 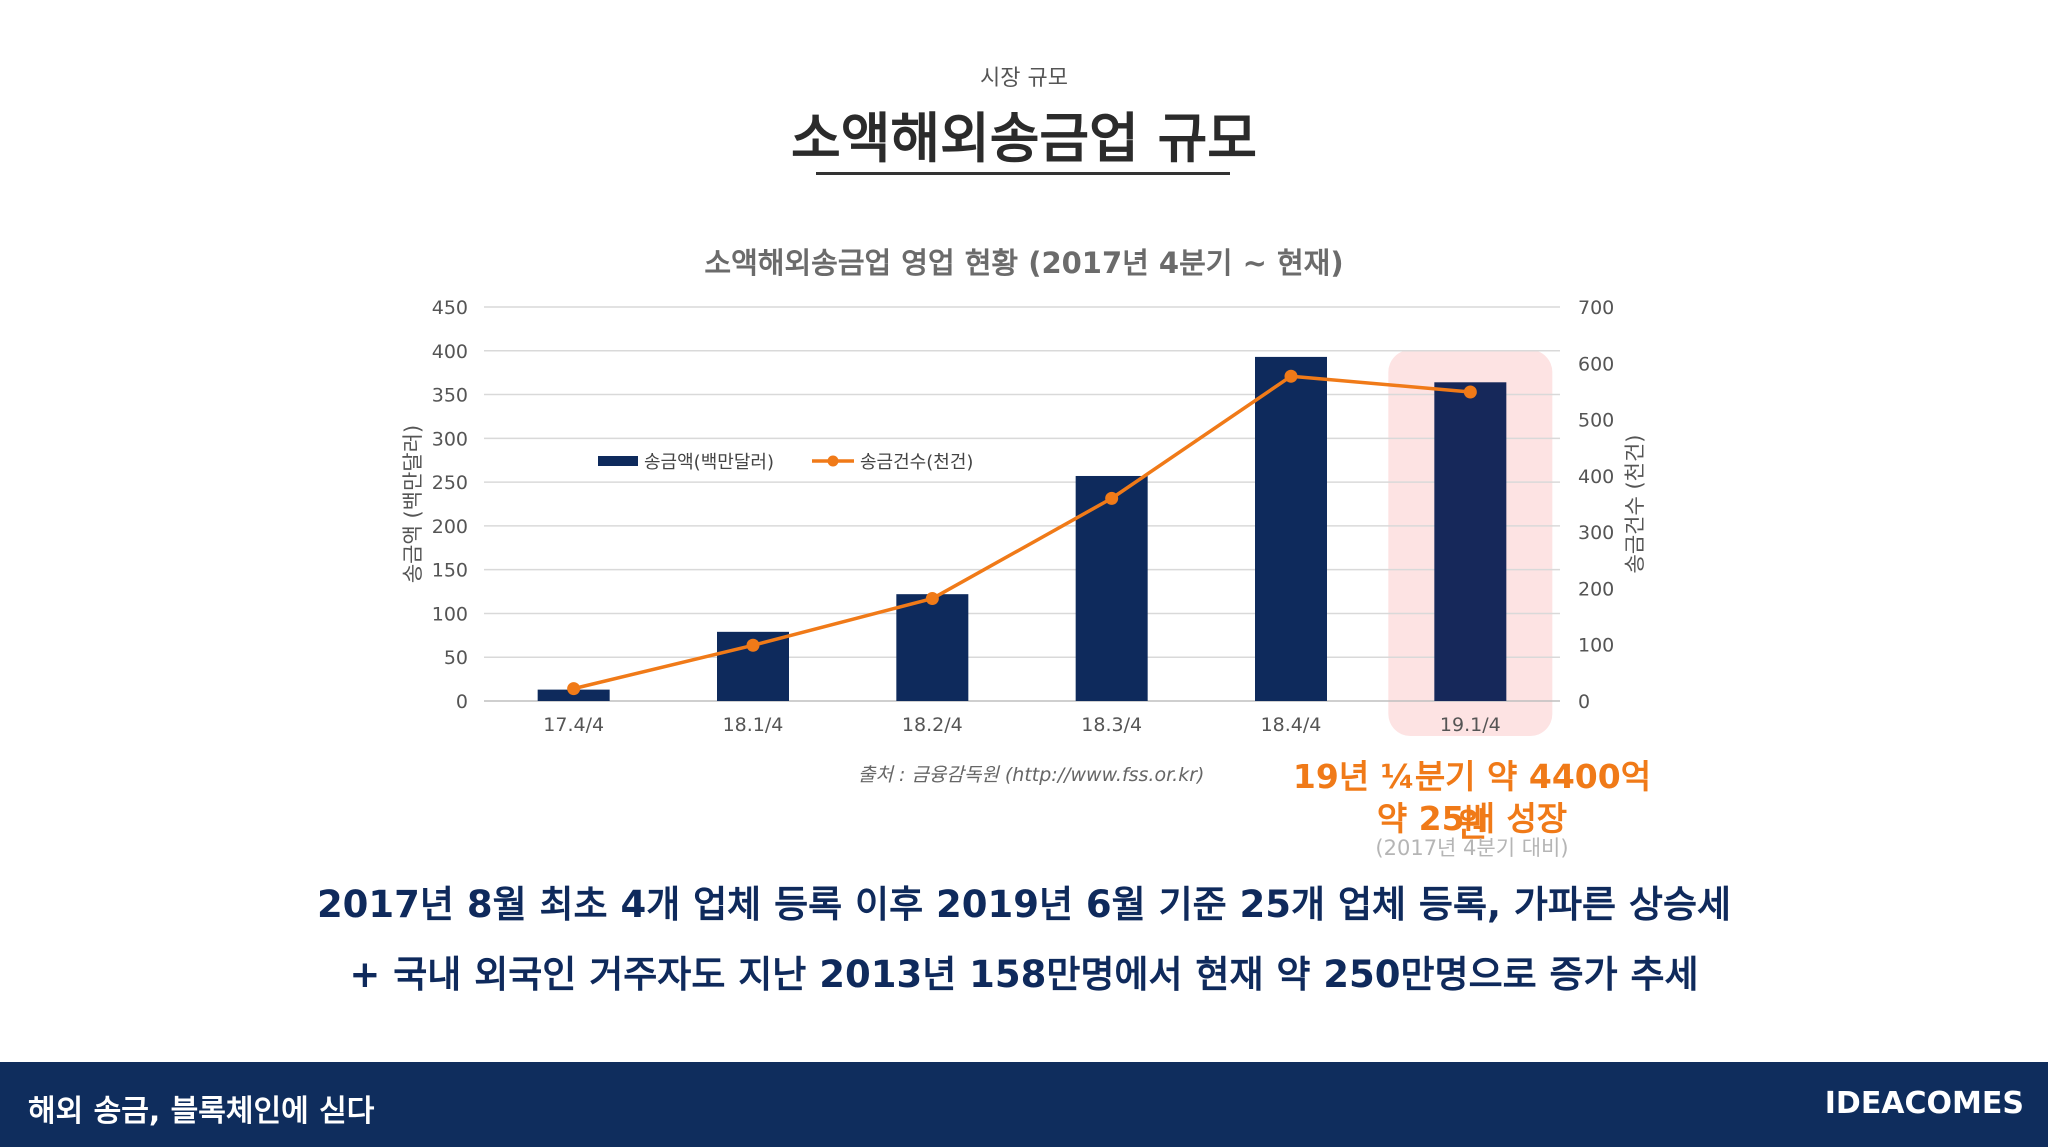 What do you see at coordinates (1596, 364) in the screenshot?
I see `y-tick-right: 600` at bounding box center [1596, 364].